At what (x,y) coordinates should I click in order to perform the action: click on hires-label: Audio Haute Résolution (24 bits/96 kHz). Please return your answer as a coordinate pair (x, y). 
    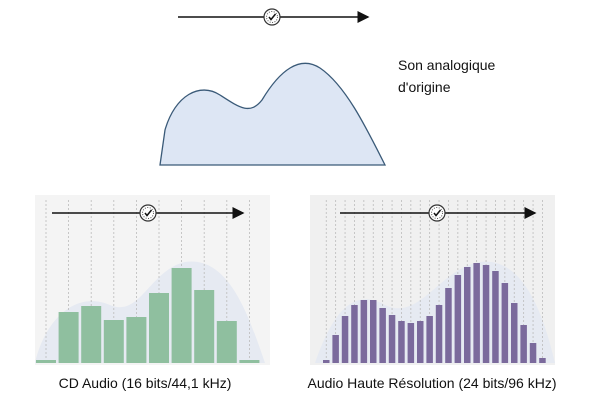
    Looking at the image, I should click on (431, 383).